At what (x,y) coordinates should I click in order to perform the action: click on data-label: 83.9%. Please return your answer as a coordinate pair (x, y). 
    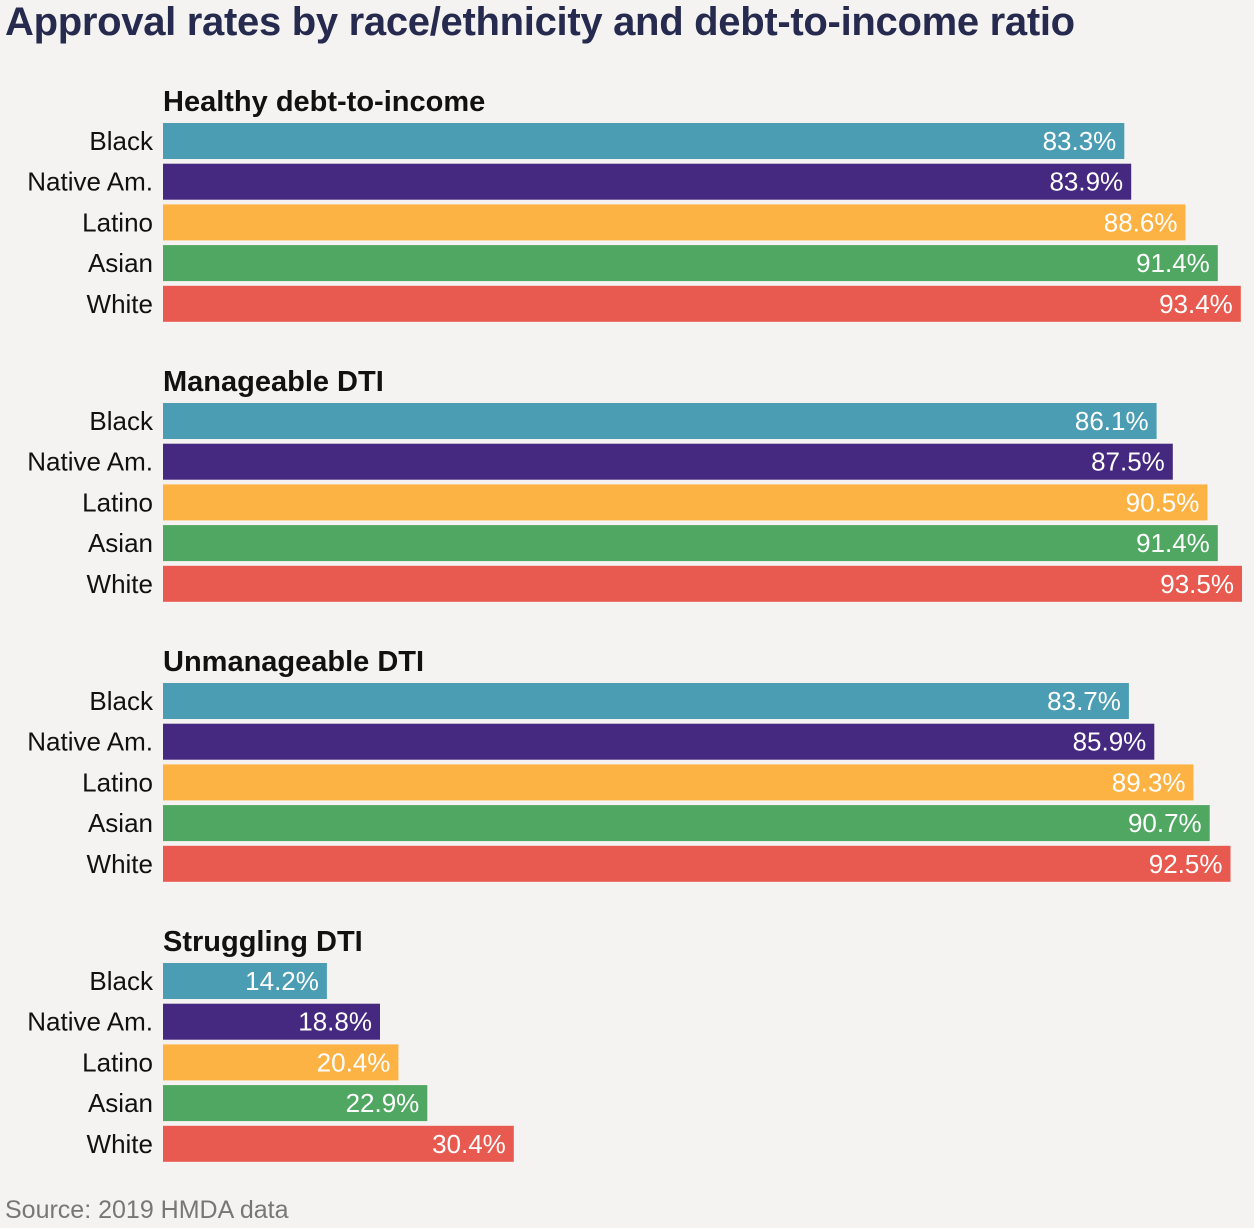
    Looking at the image, I should click on (1086, 182).